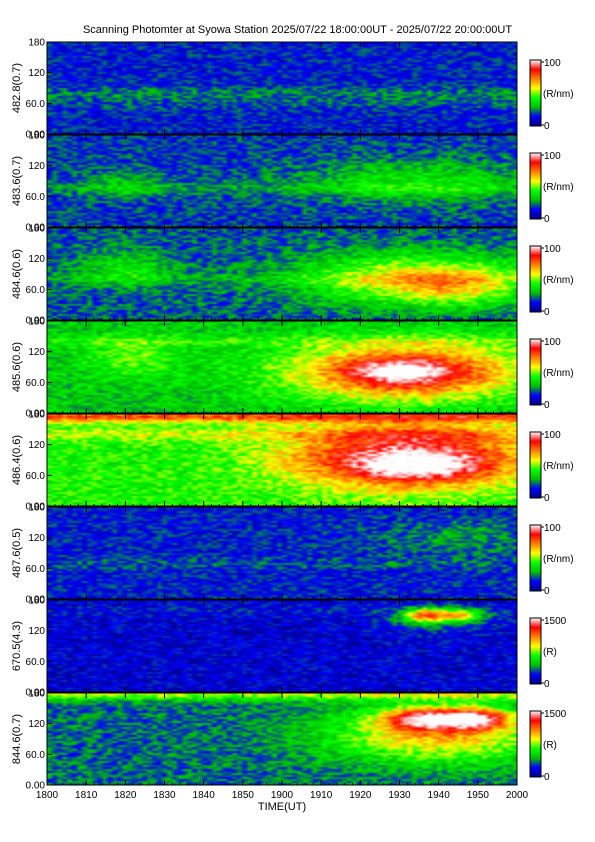  What do you see at coordinates (243, 795) in the screenshot?
I see `x-tick-label: 1850` at bounding box center [243, 795].